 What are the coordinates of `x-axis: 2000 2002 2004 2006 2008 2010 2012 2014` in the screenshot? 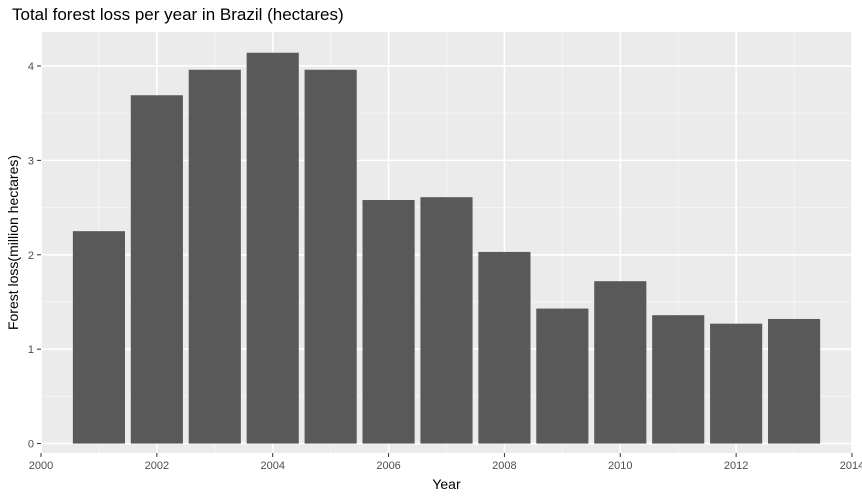 It's located at (445, 462).